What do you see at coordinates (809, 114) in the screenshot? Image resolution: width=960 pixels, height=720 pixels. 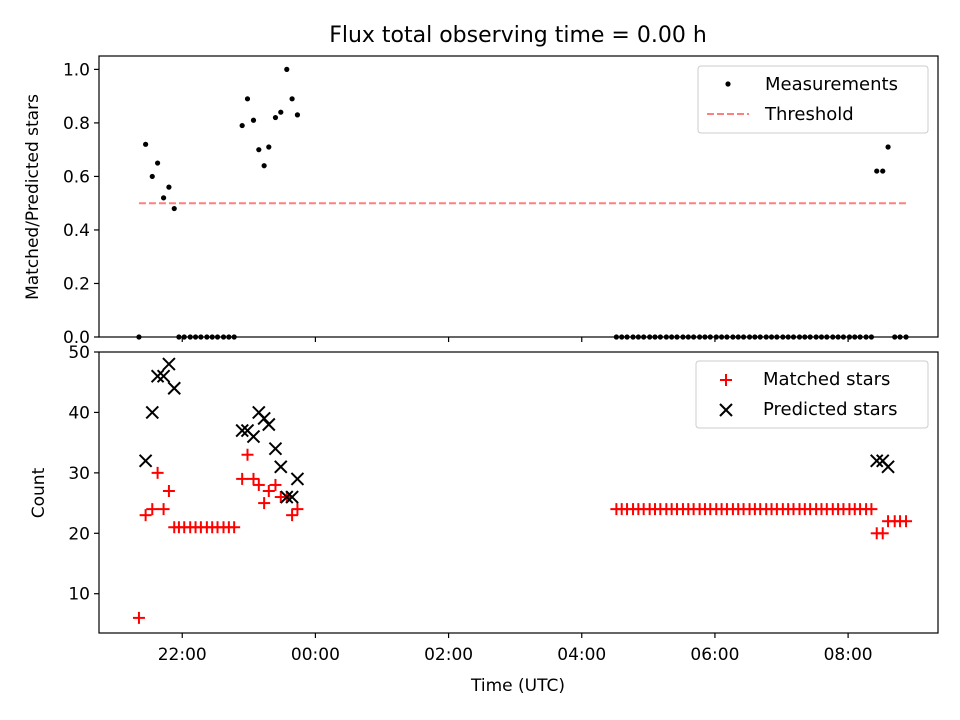 I see `legend-threshold-label: Threshold` at bounding box center [809, 114].